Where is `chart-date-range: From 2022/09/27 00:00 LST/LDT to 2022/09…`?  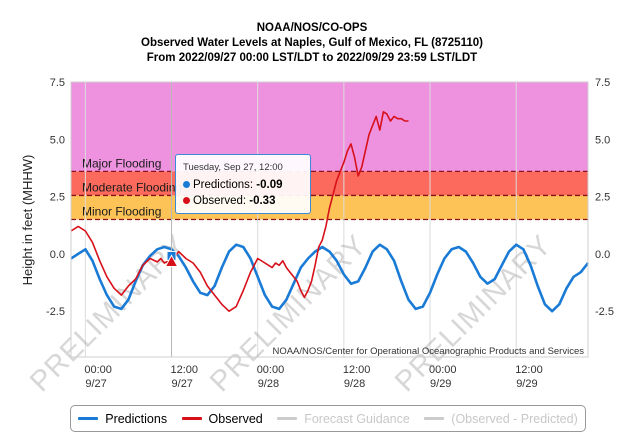 chart-date-range: From 2022/09/27 00:00 LST/LDT to 2022/09… is located at coordinates (312, 58).